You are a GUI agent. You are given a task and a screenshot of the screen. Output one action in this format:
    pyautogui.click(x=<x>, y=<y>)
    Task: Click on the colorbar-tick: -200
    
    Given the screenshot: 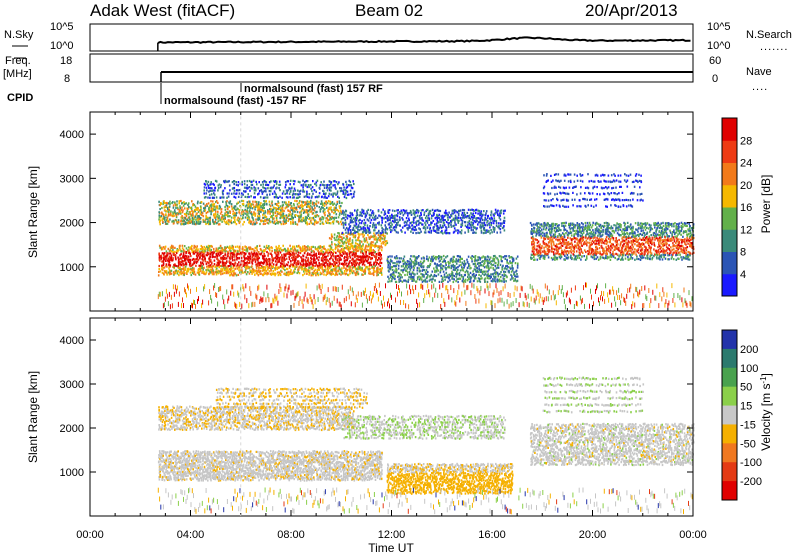 What is the action you would take?
    pyautogui.click(x=751, y=482)
    